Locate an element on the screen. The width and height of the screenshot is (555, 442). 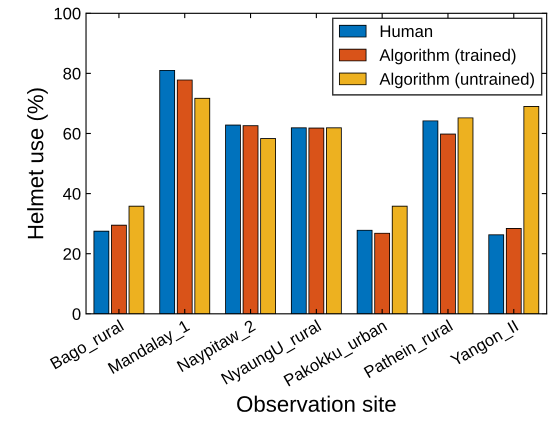
y-tick-label: 40 is located at coordinates (72, 194).